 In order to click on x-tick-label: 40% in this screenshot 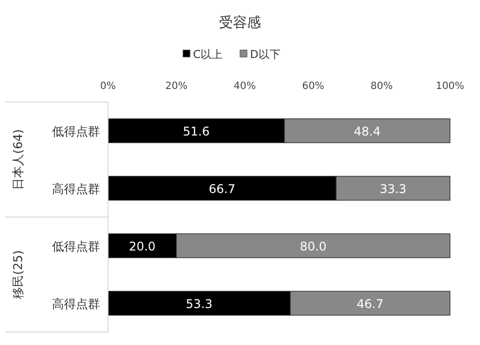, I will do `click(245, 86)`.